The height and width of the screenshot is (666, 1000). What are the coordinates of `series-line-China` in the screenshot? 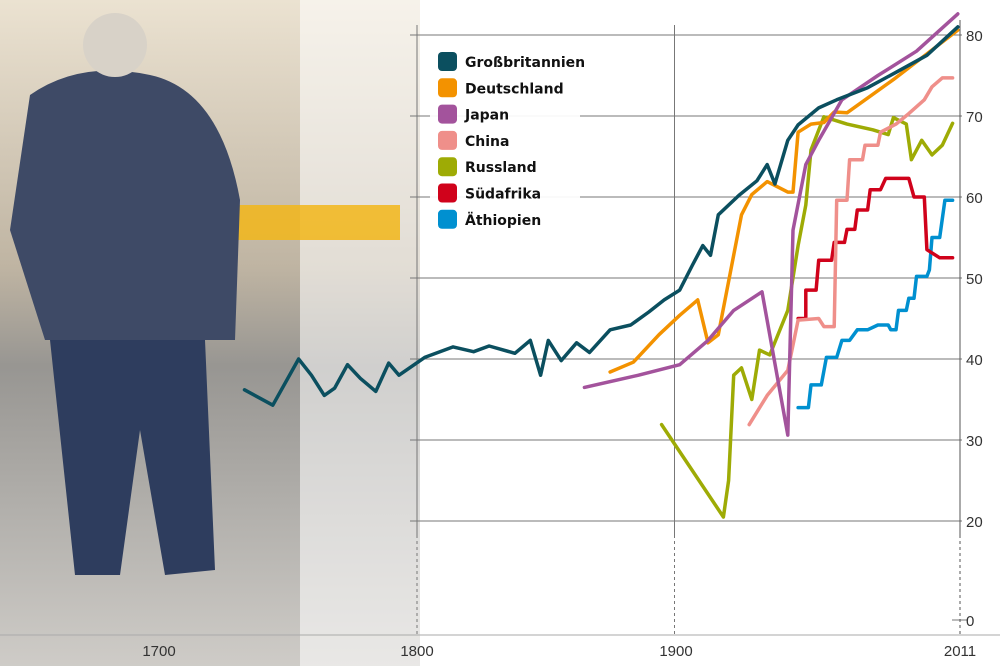 It's located at (851, 251).